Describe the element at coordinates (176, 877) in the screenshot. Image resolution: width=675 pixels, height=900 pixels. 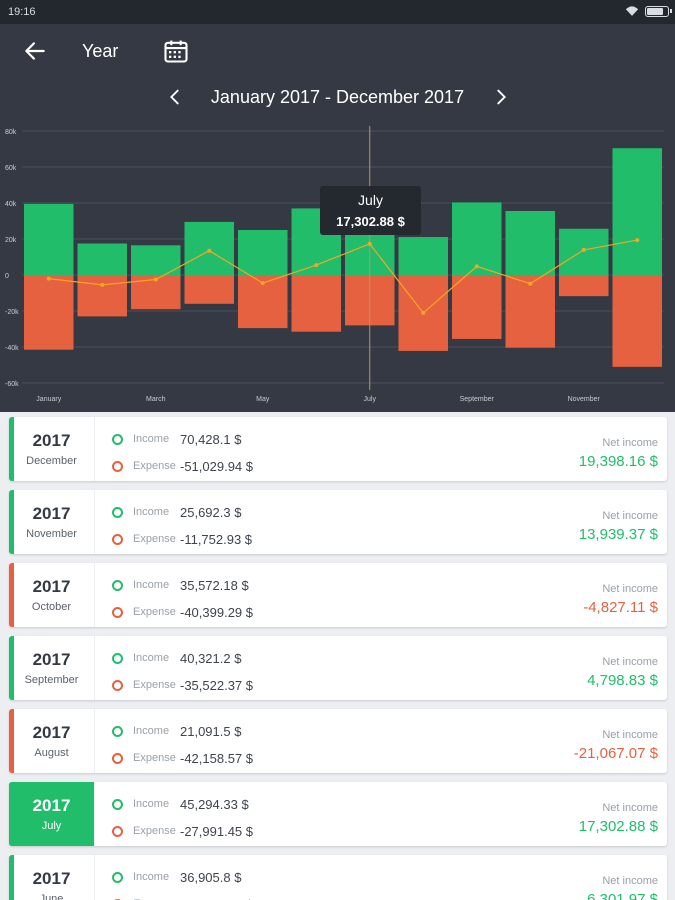
I see `income-line: Income 36,905.8 $` at that location.